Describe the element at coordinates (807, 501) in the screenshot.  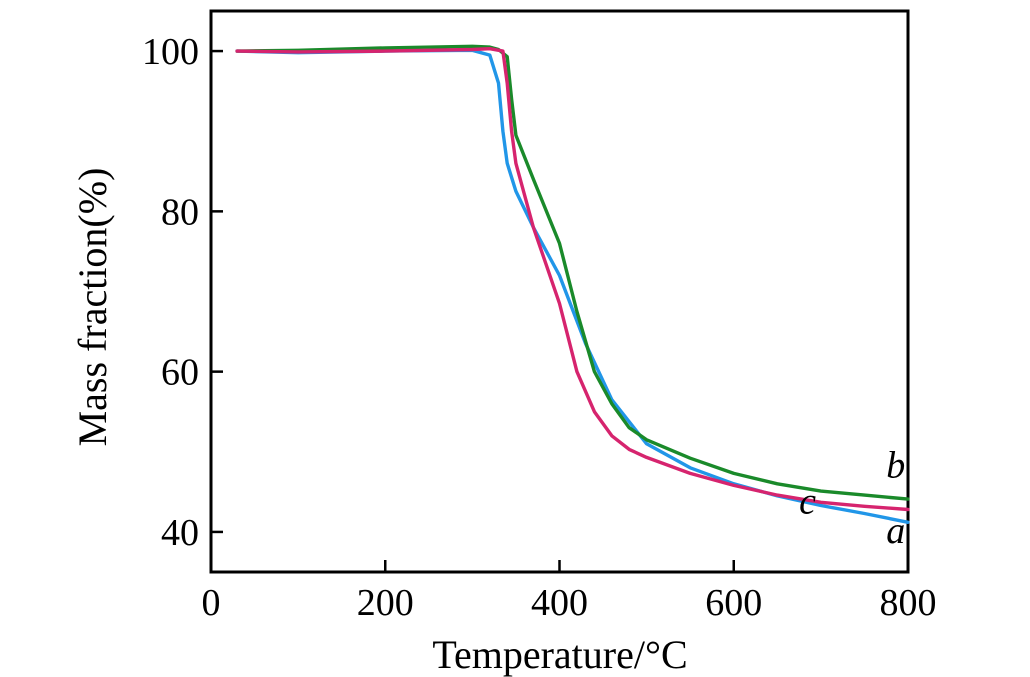
I see `series-label-c: c` at that location.